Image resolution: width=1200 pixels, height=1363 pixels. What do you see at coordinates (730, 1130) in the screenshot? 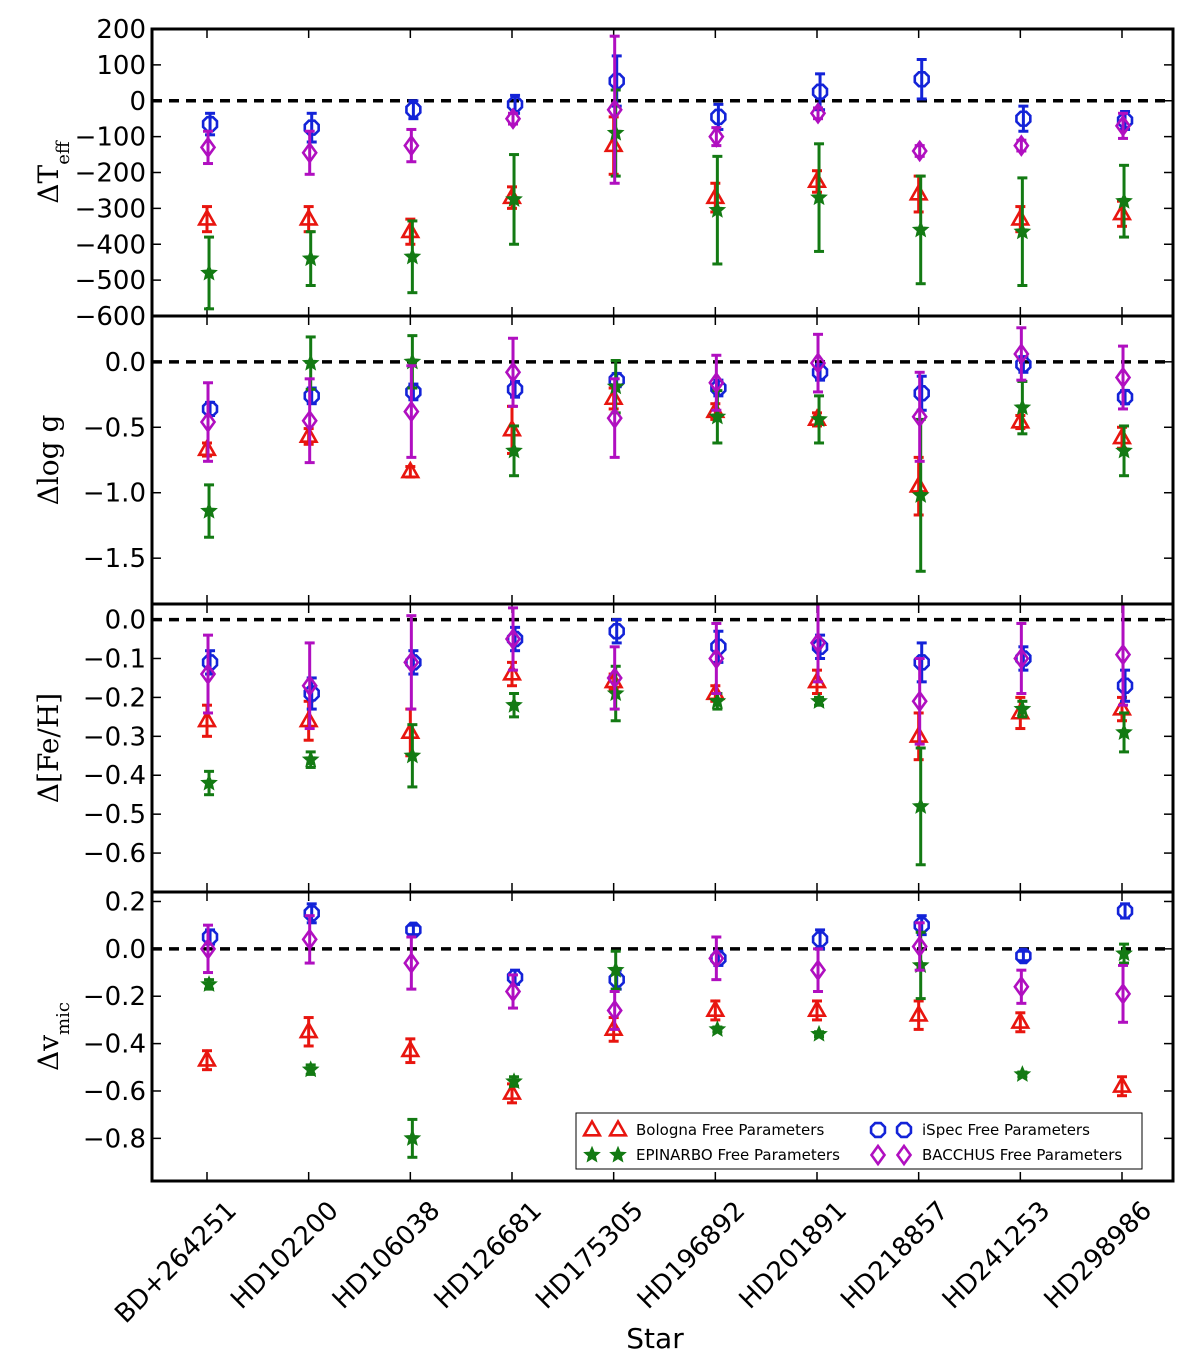
I see `legend-label: Bologna Free Parameters` at bounding box center [730, 1130].